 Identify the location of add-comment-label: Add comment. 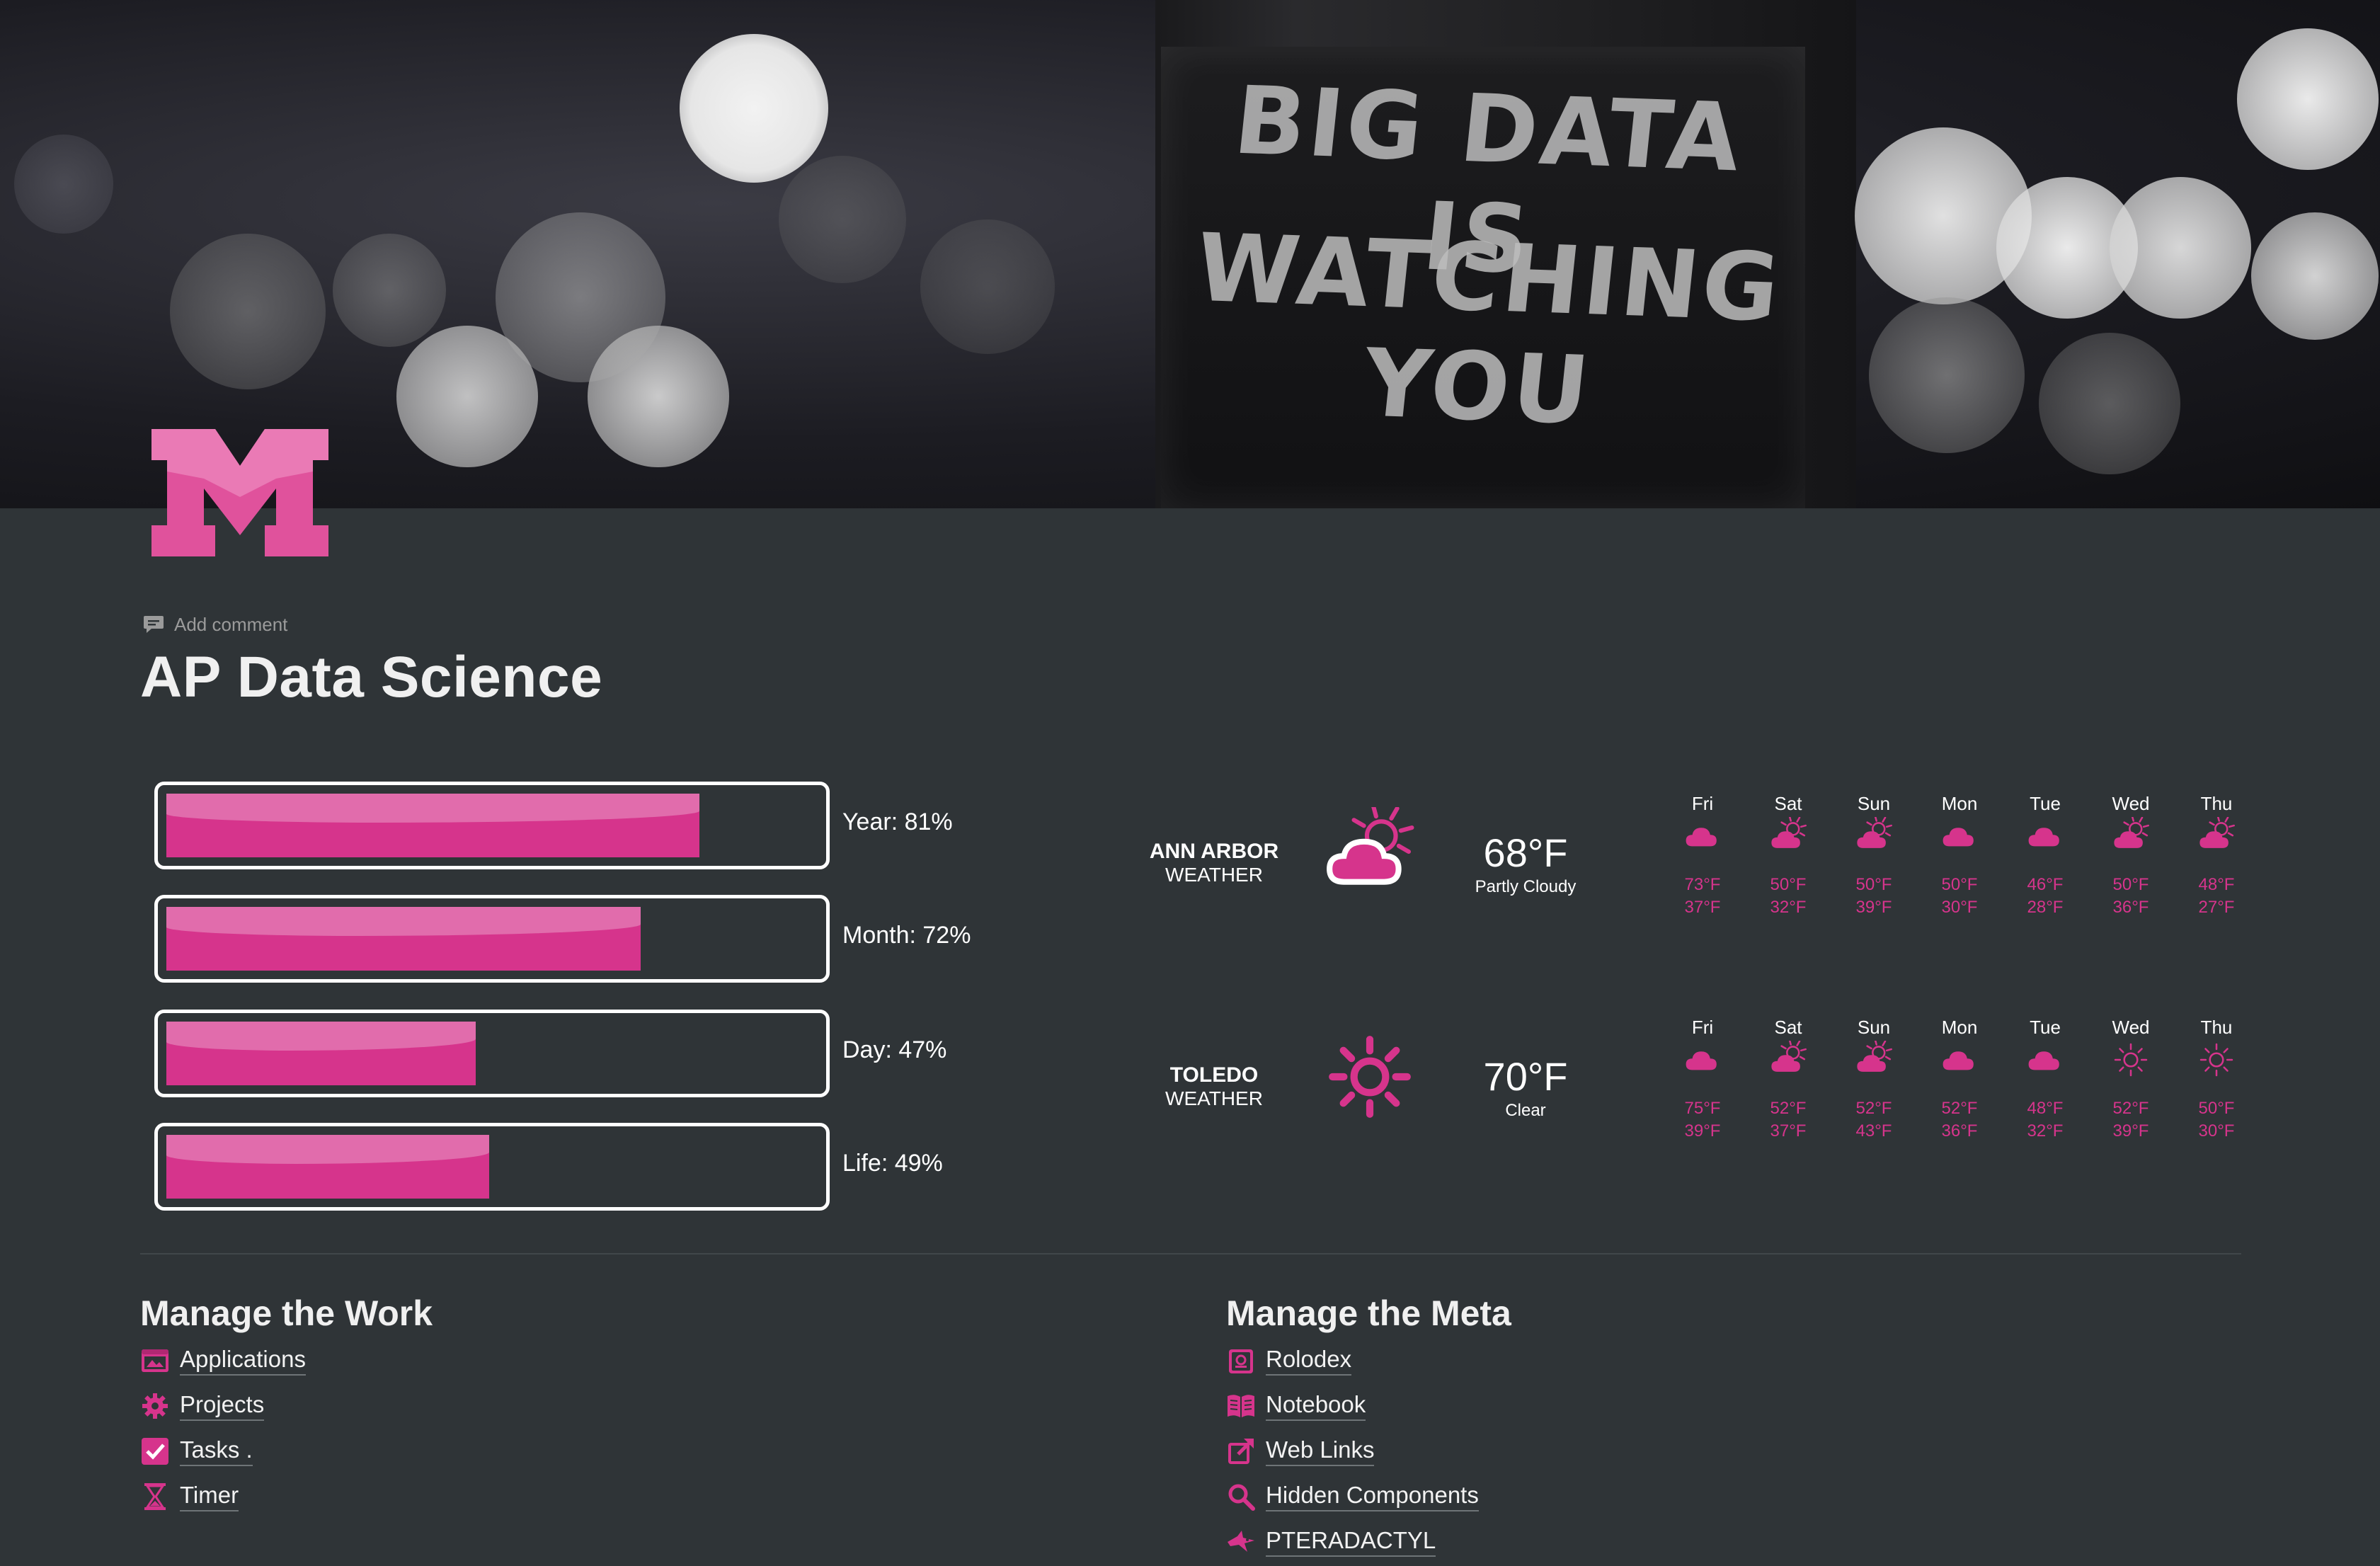
(231, 624).